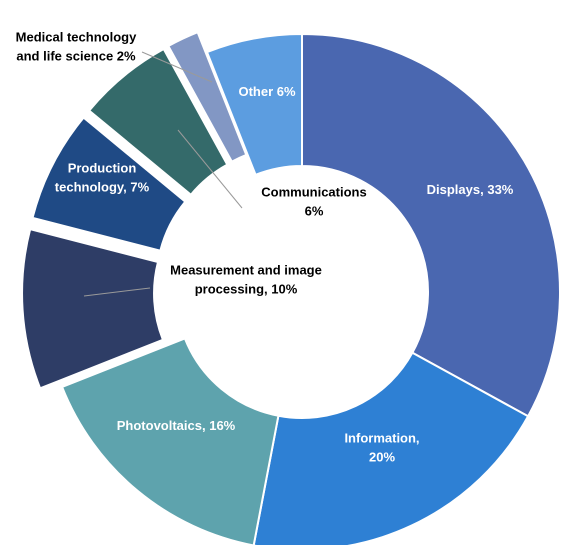  I want to click on leader-line-medical-technology-and-life-science, so click(177, 67).